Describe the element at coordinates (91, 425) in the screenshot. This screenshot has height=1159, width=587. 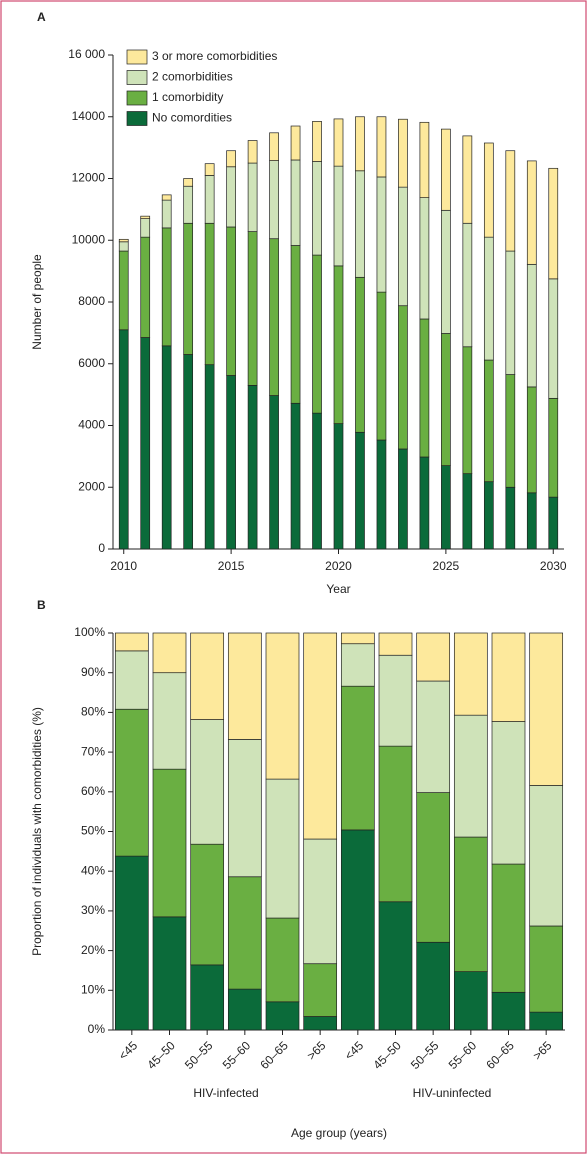
I see `y-tick-label: 4000` at that location.